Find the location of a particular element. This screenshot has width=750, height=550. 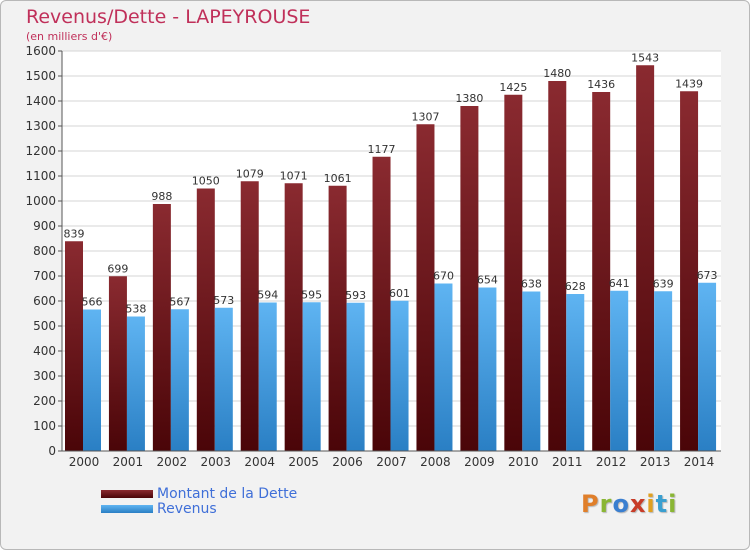

x-tick-label: 2006 is located at coordinates (347, 462).